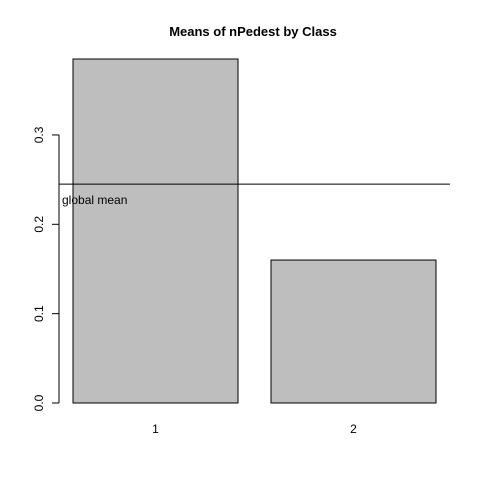  Describe the element at coordinates (94, 200) in the screenshot. I see `global-mean-label: global mean` at that location.